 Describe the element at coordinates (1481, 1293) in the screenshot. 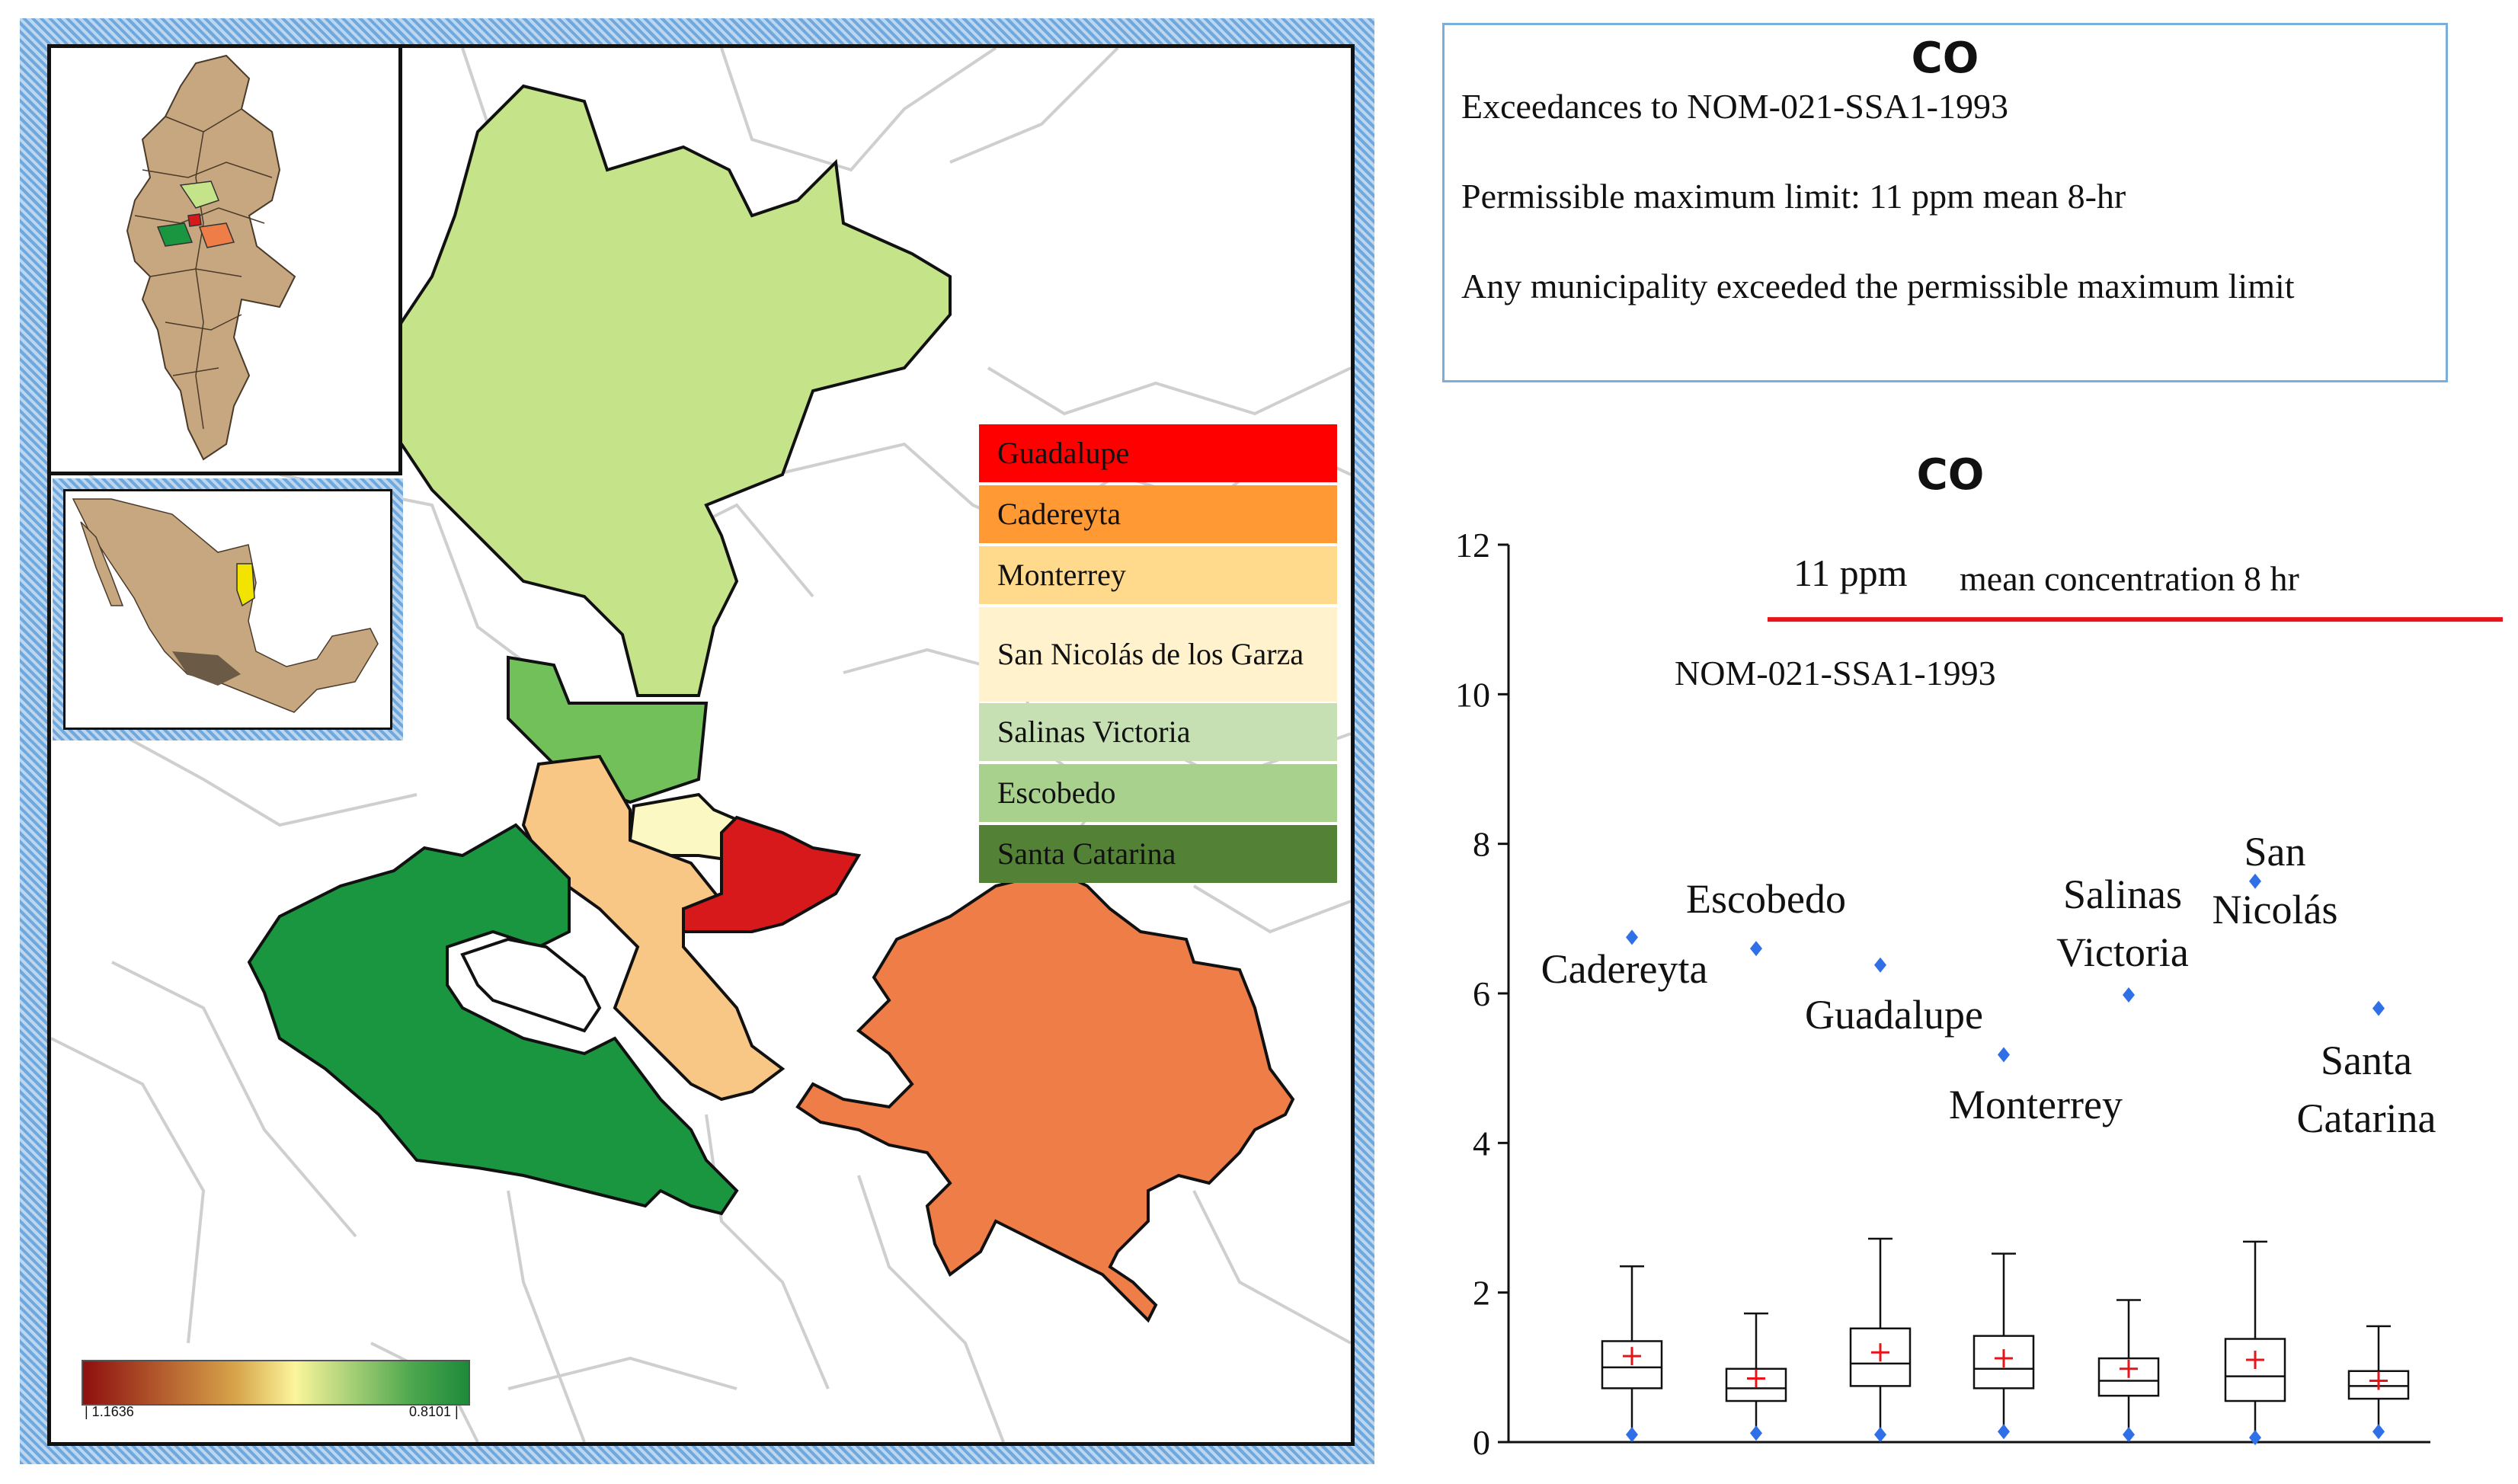

I see `y-tick-label: 2` at that location.